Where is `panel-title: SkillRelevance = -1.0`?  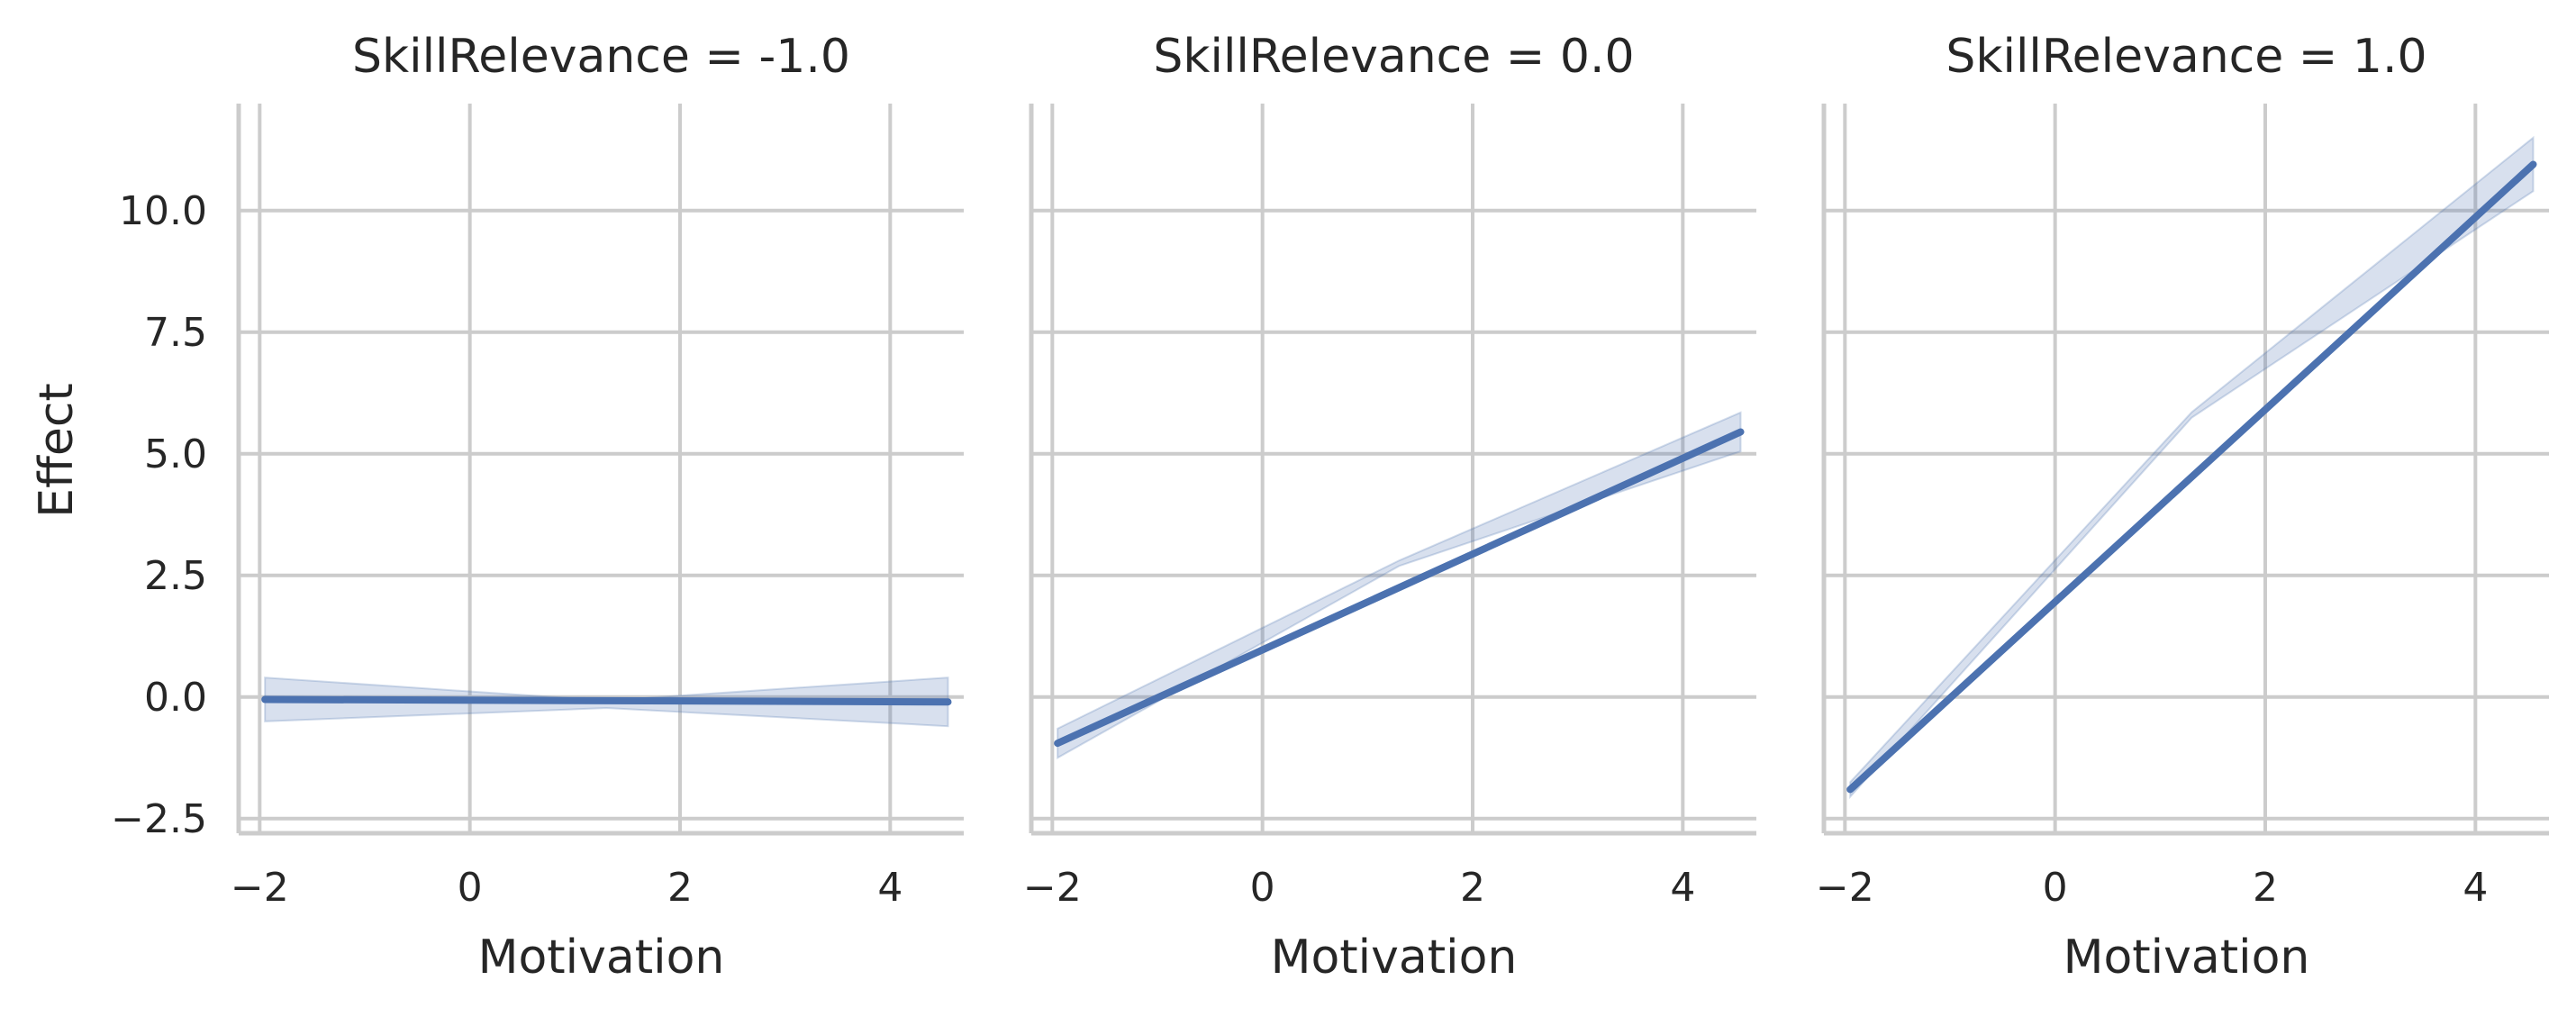 panel-title: SkillRelevance = -1.0 is located at coordinates (601, 57).